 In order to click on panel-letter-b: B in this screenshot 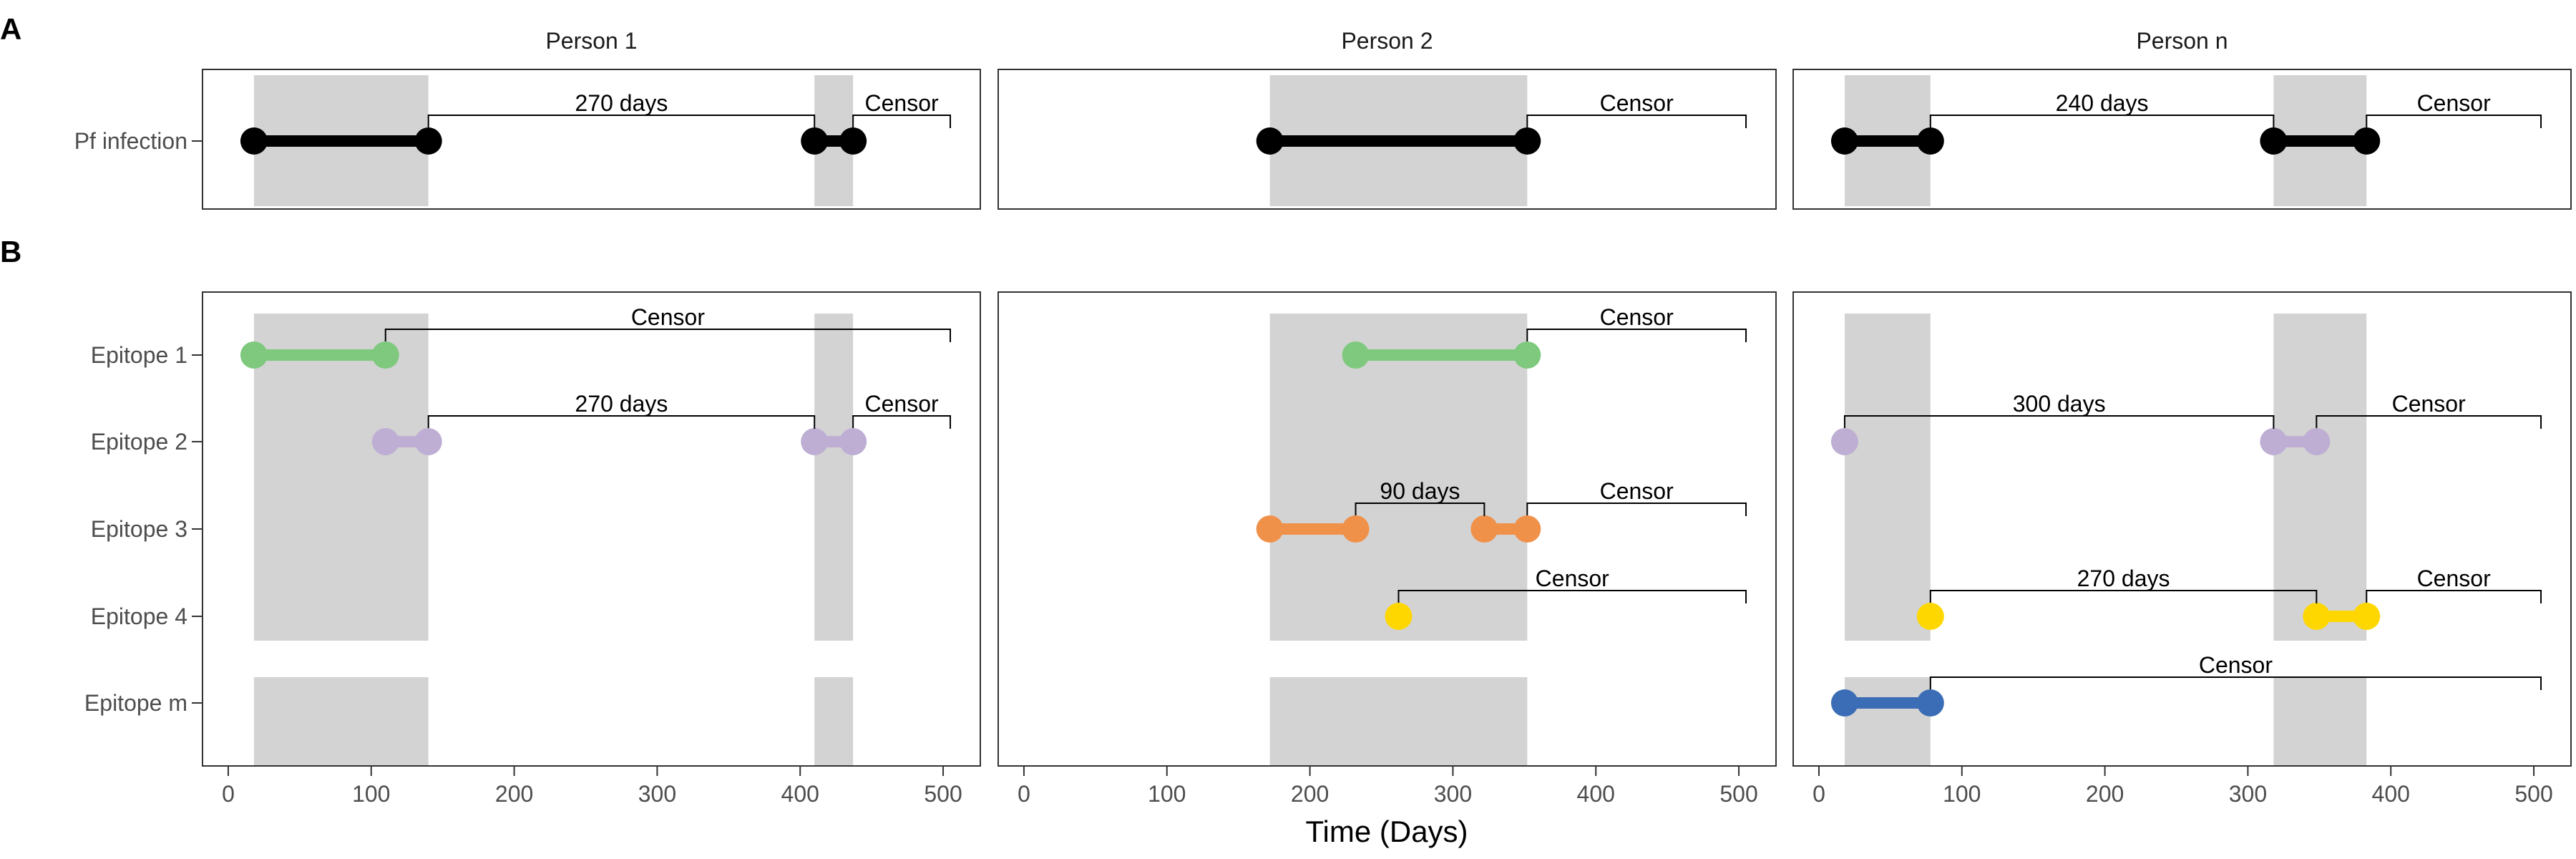, I will do `click(10, 251)`.